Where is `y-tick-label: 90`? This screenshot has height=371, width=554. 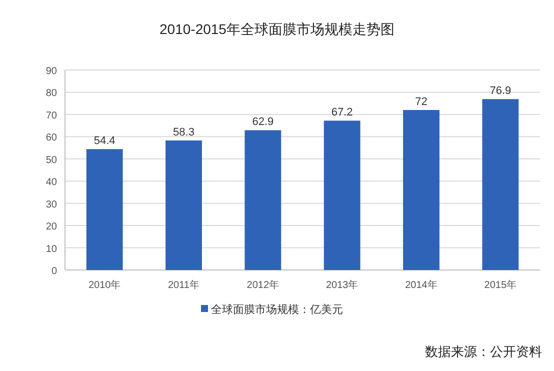
y-tick-label: 90 is located at coordinates (52, 71).